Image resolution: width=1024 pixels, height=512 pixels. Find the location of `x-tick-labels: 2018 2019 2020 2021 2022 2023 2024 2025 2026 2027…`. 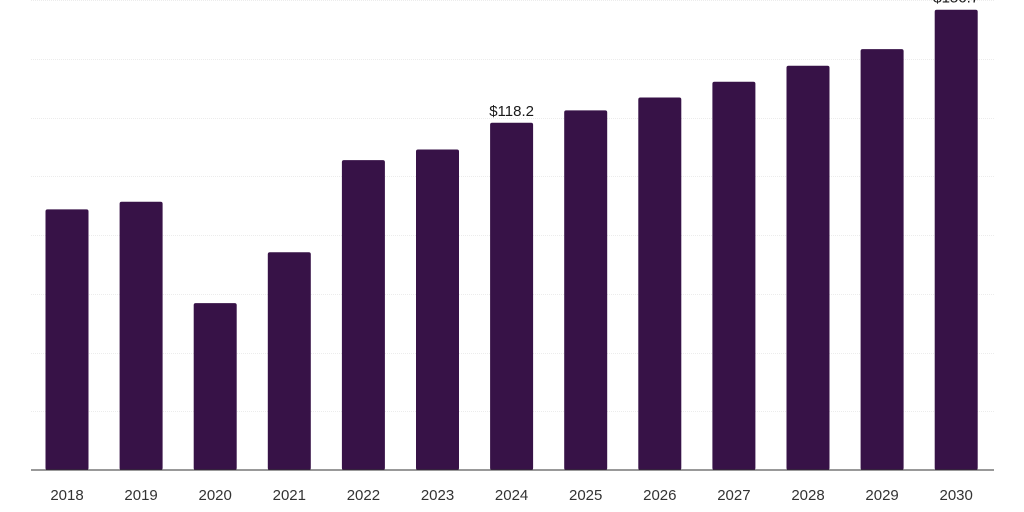

x-tick-labels: 2018 2019 2020 2021 2022 2023 2024 2025 2026 2027… is located at coordinates (511, 495).